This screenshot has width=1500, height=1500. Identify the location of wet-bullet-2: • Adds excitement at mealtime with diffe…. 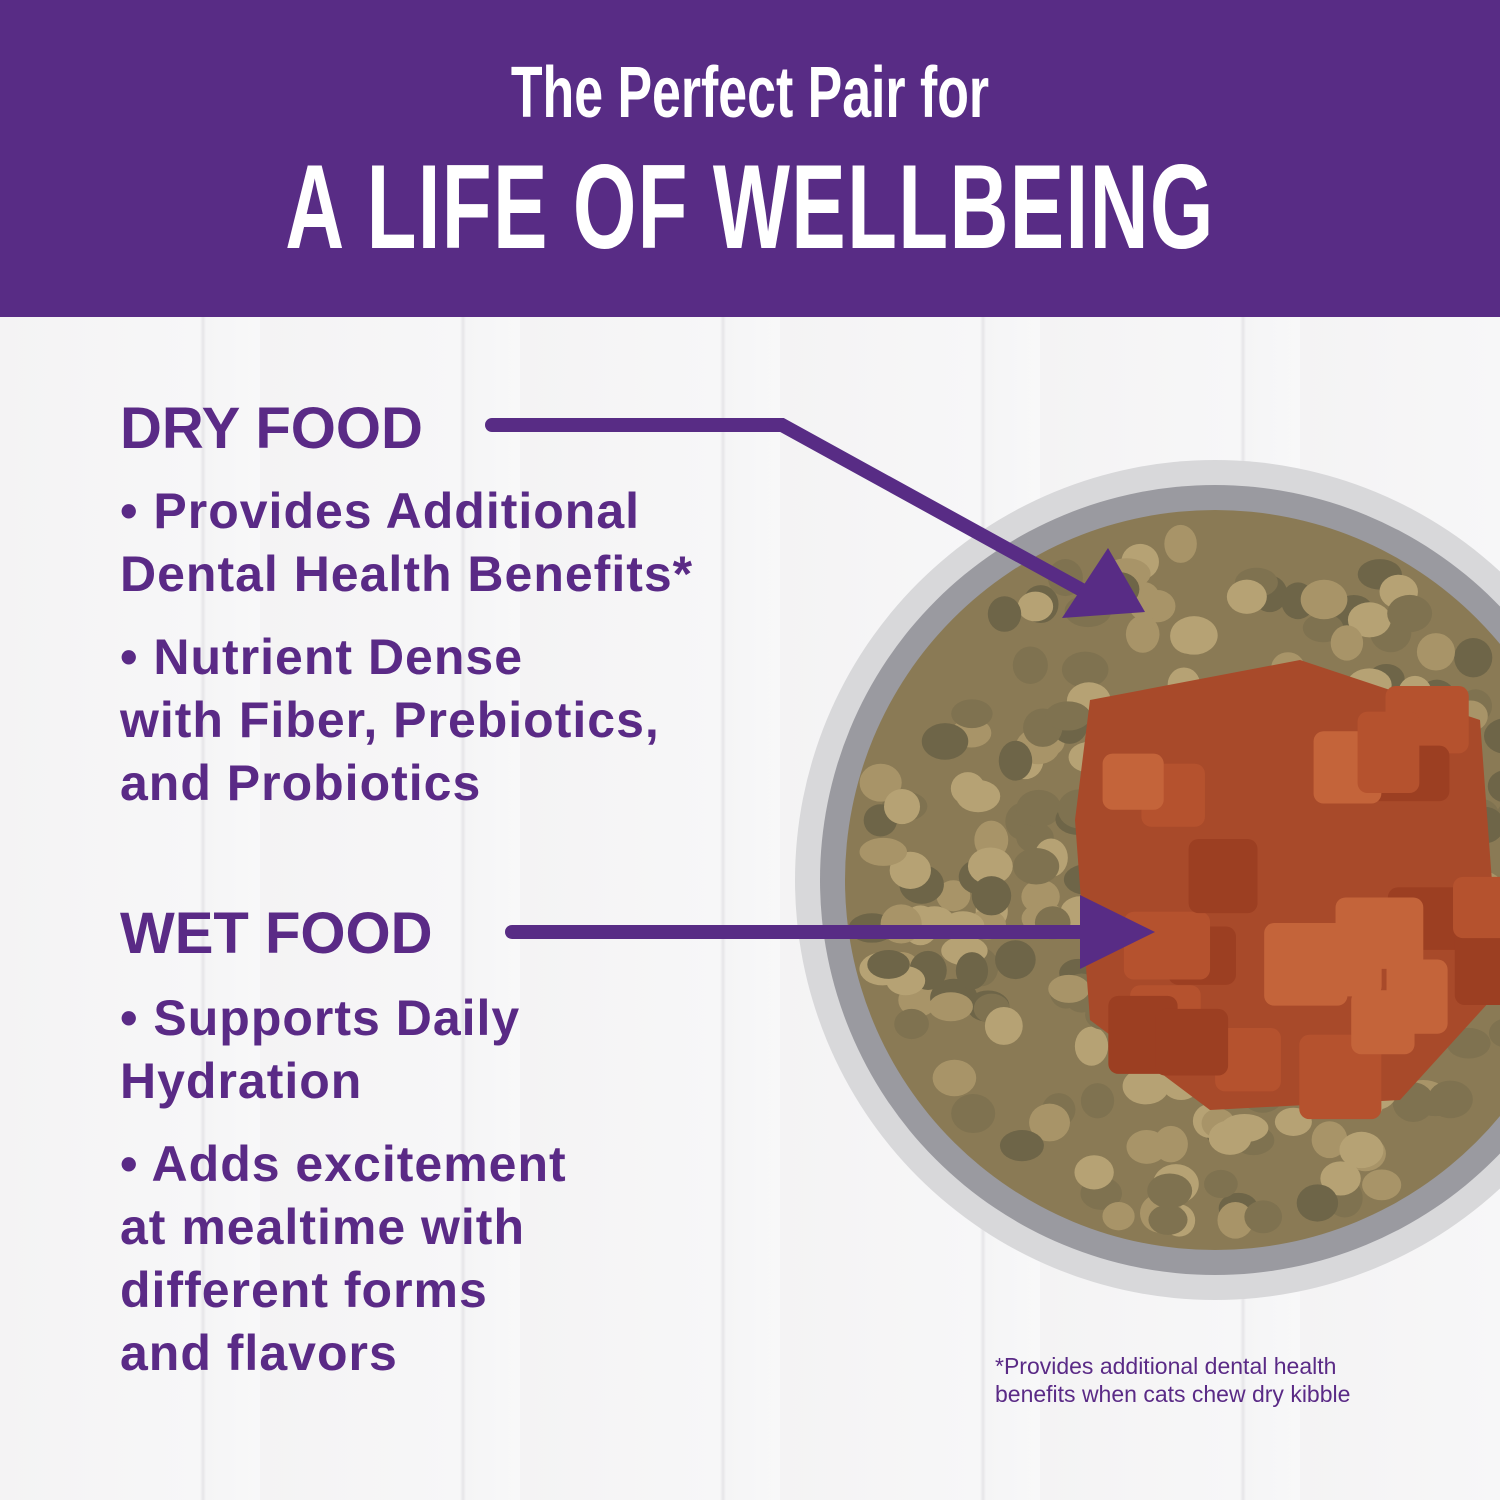
(343, 1259).